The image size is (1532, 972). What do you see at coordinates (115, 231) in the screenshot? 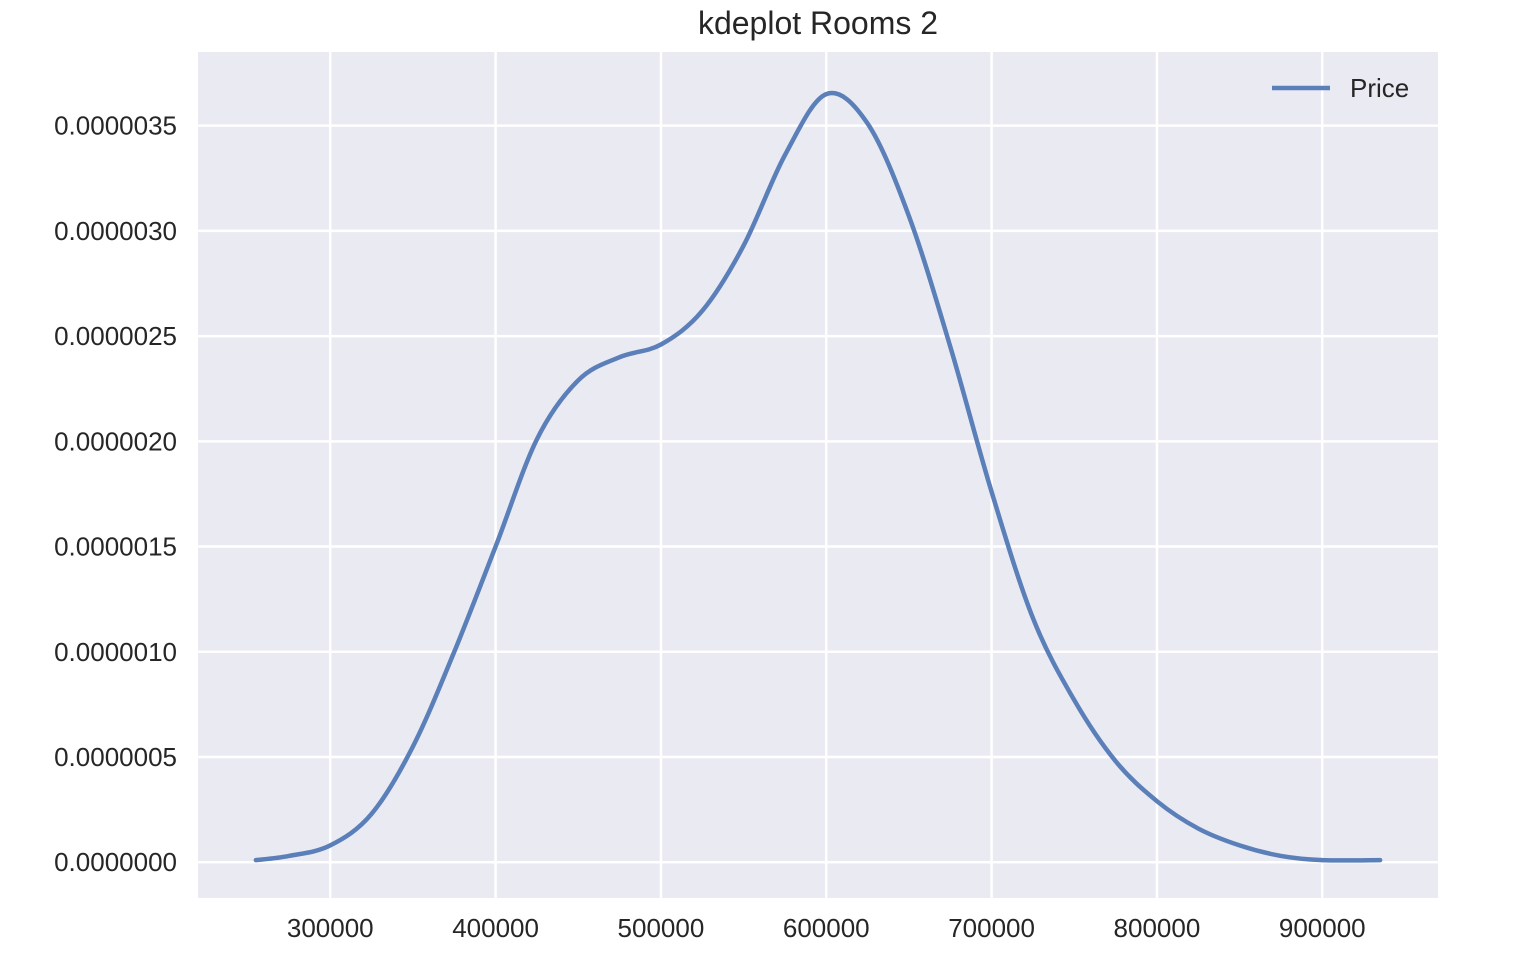
I see `y-tick-label: 0.0000030` at bounding box center [115, 231].